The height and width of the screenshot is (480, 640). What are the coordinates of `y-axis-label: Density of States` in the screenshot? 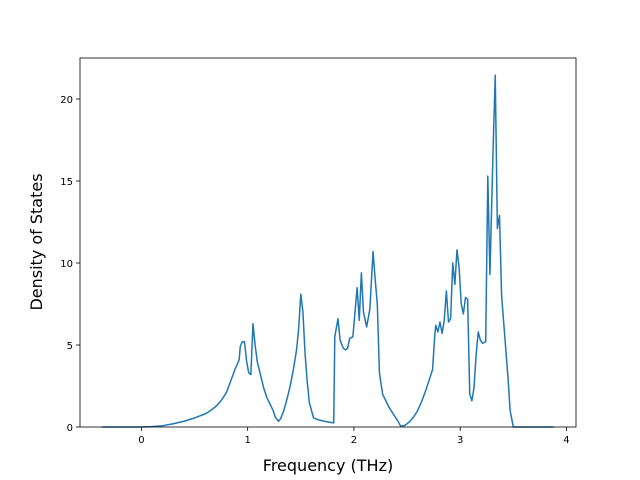 It's located at (36, 241).